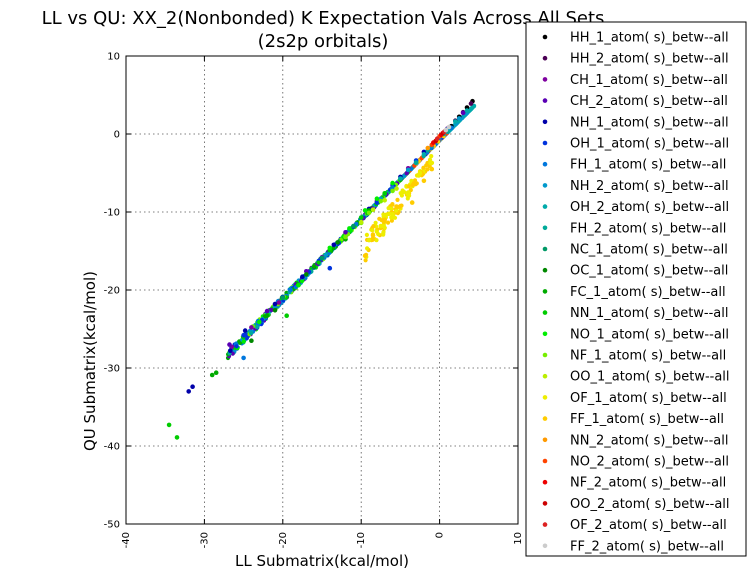 This screenshot has height=581, width=754. I want to click on chart-subtitle: (2s2p orbitals), so click(323, 41).